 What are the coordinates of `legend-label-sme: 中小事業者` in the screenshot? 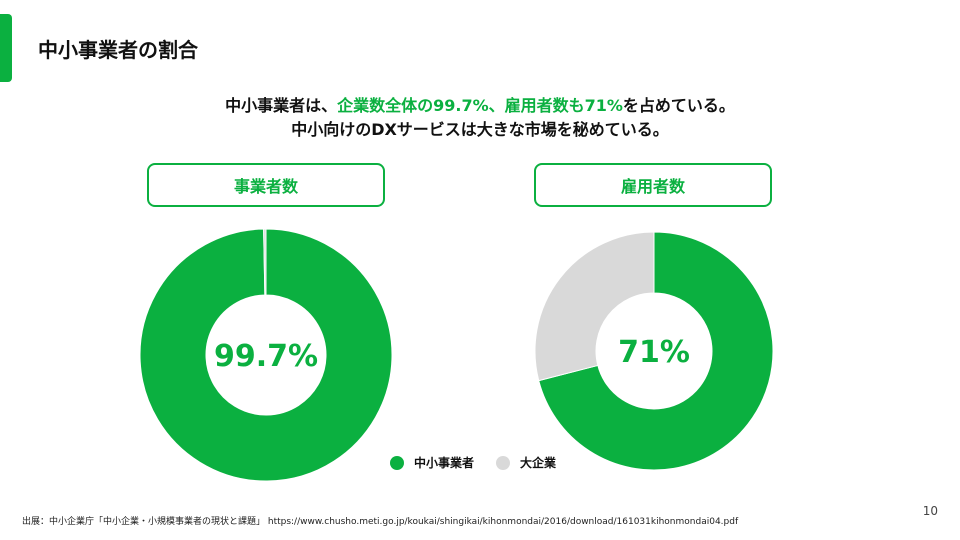 It's located at (444, 463).